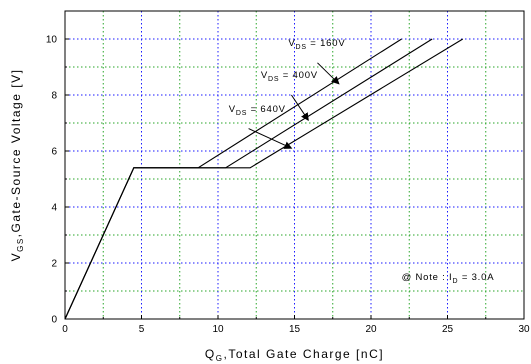 The height and width of the screenshot is (364, 531). What do you see at coordinates (54, 320) in the screenshot?
I see `y-tick-label: 0` at bounding box center [54, 320].